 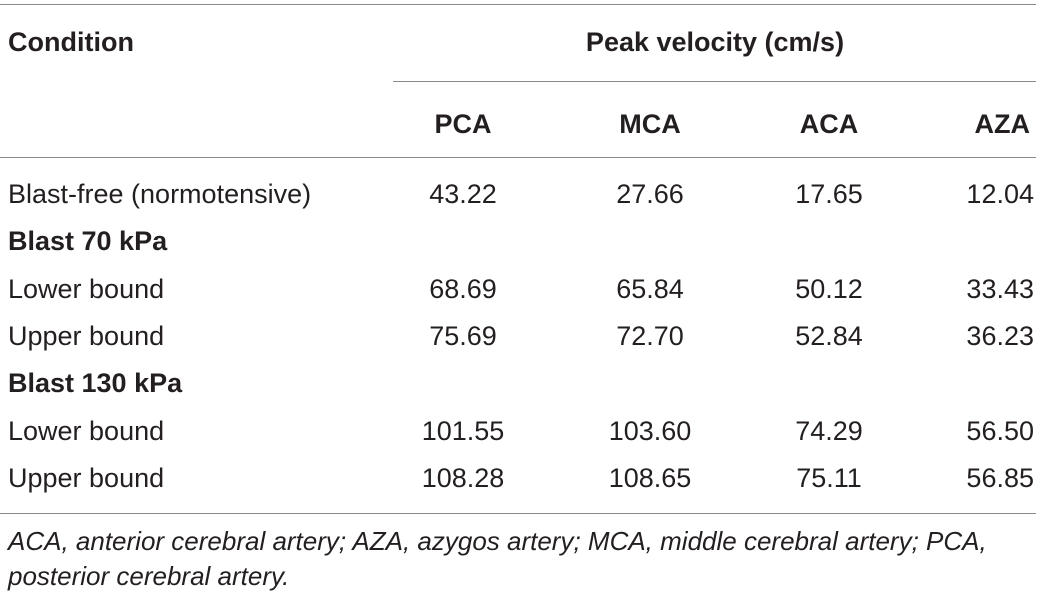 I want to click on header-bottom-rule, so click(x=518, y=157).